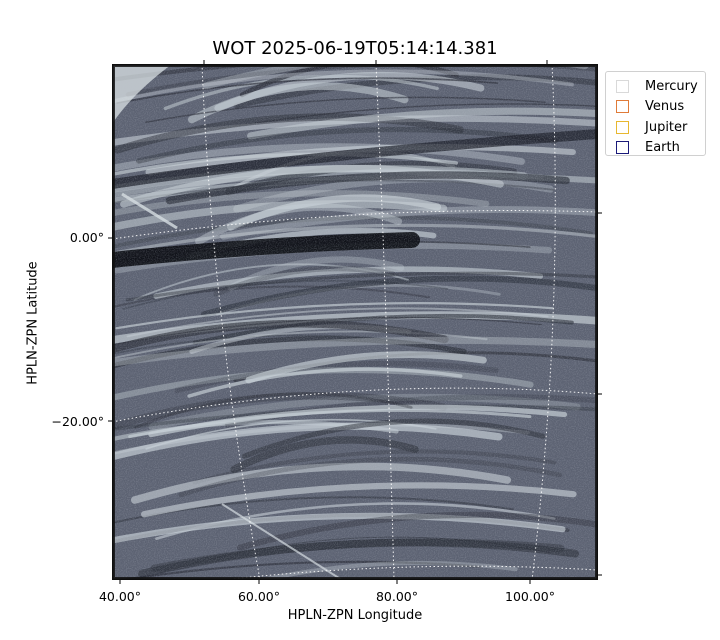 The image size is (720, 640). What do you see at coordinates (120, 596) in the screenshot?
I see `x-tick-label: 40.00°` at bounding box center [120, 596].